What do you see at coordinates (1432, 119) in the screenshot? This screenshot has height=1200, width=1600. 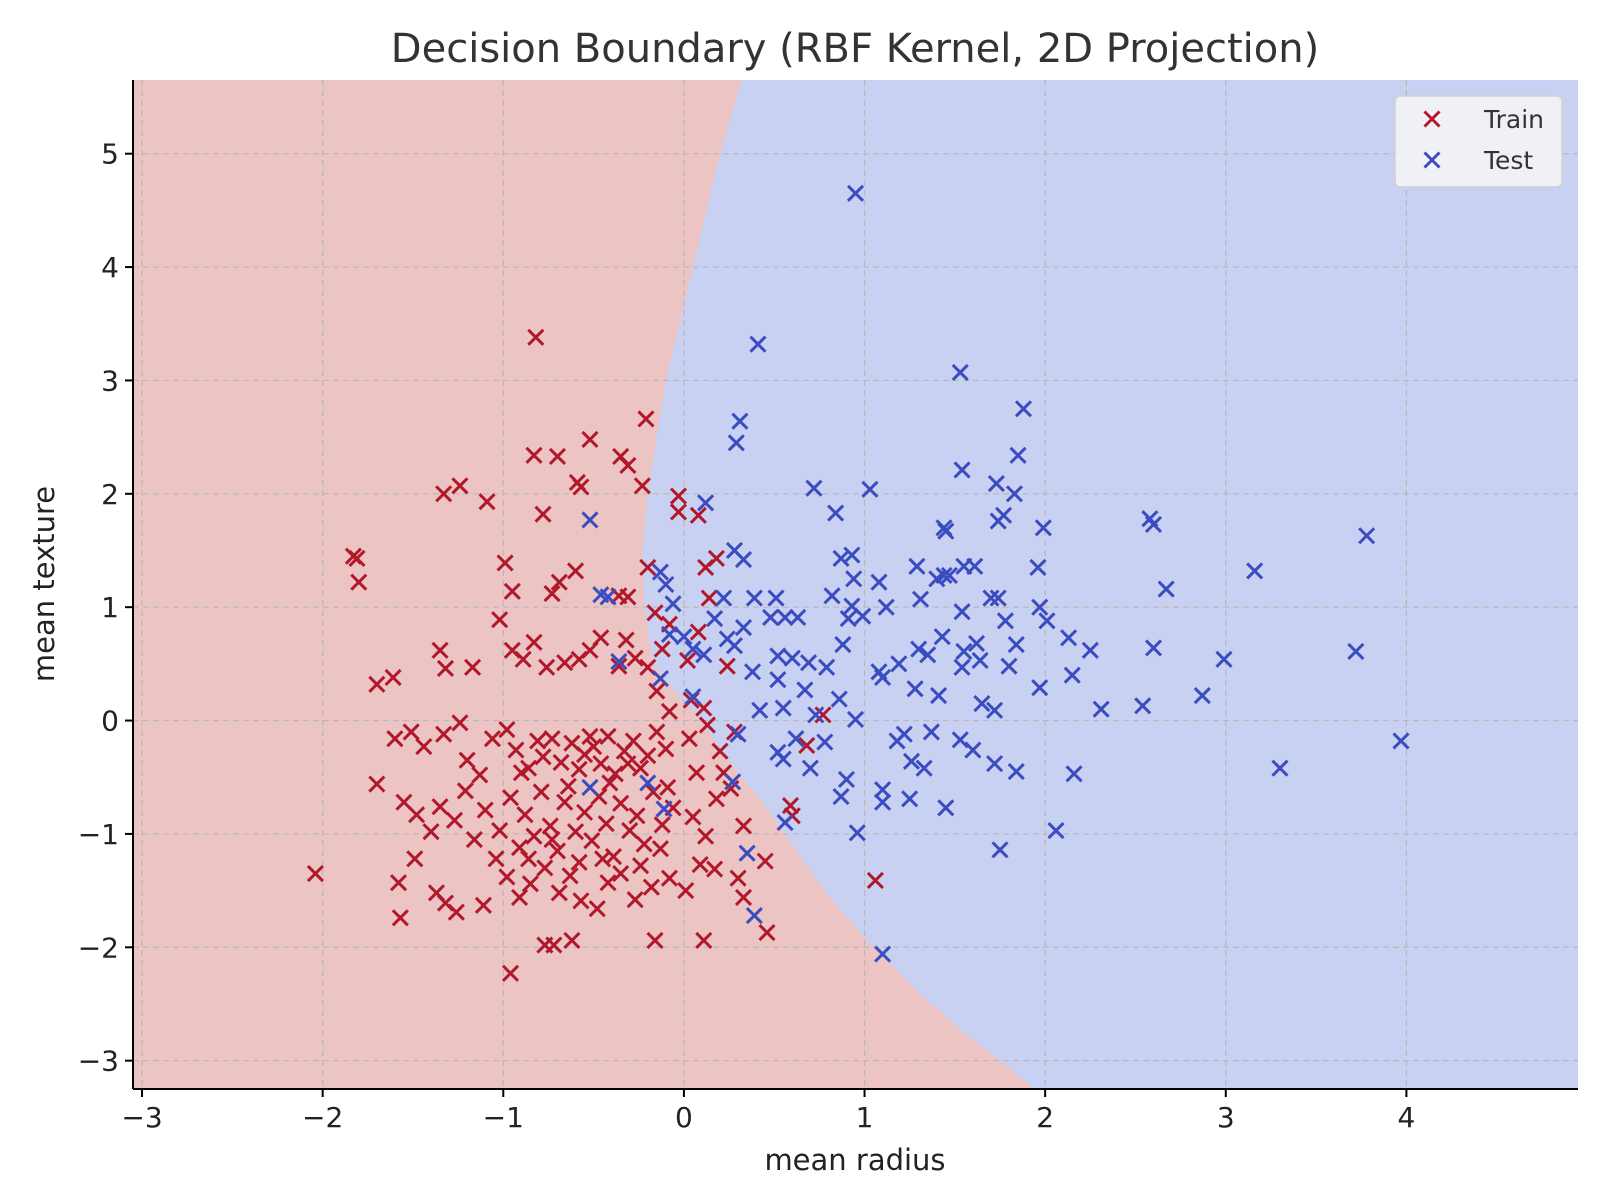 I see `legend-marker-train` at bounding box center [1432, 119].